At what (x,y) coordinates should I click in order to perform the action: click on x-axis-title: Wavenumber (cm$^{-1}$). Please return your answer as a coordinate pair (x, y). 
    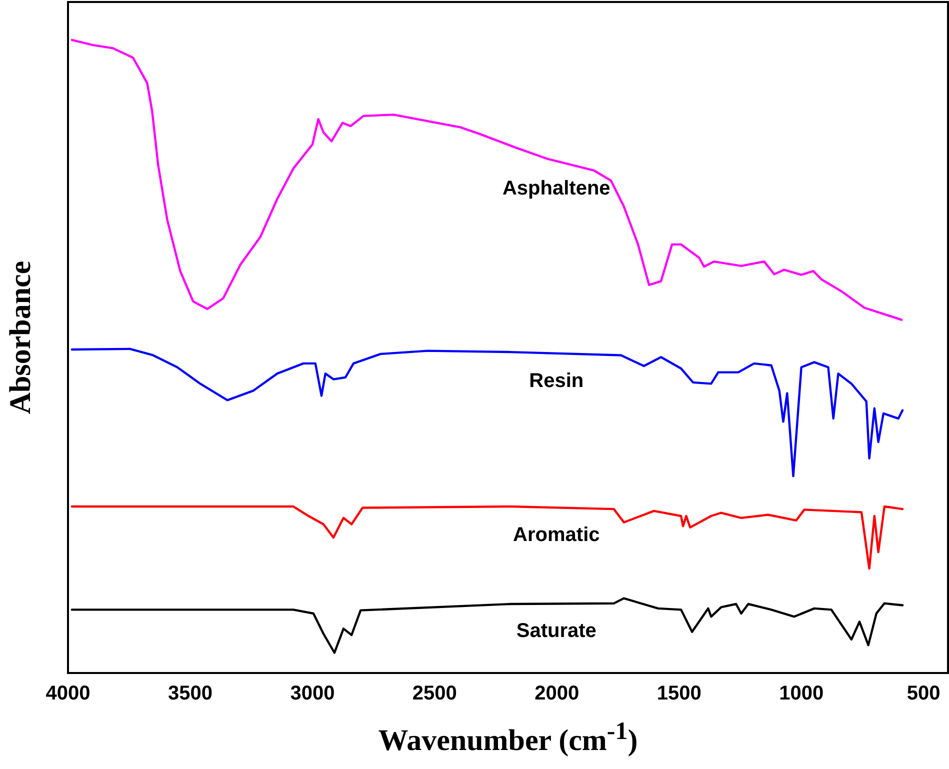
    Looking at the image, I should click on (508, 738).